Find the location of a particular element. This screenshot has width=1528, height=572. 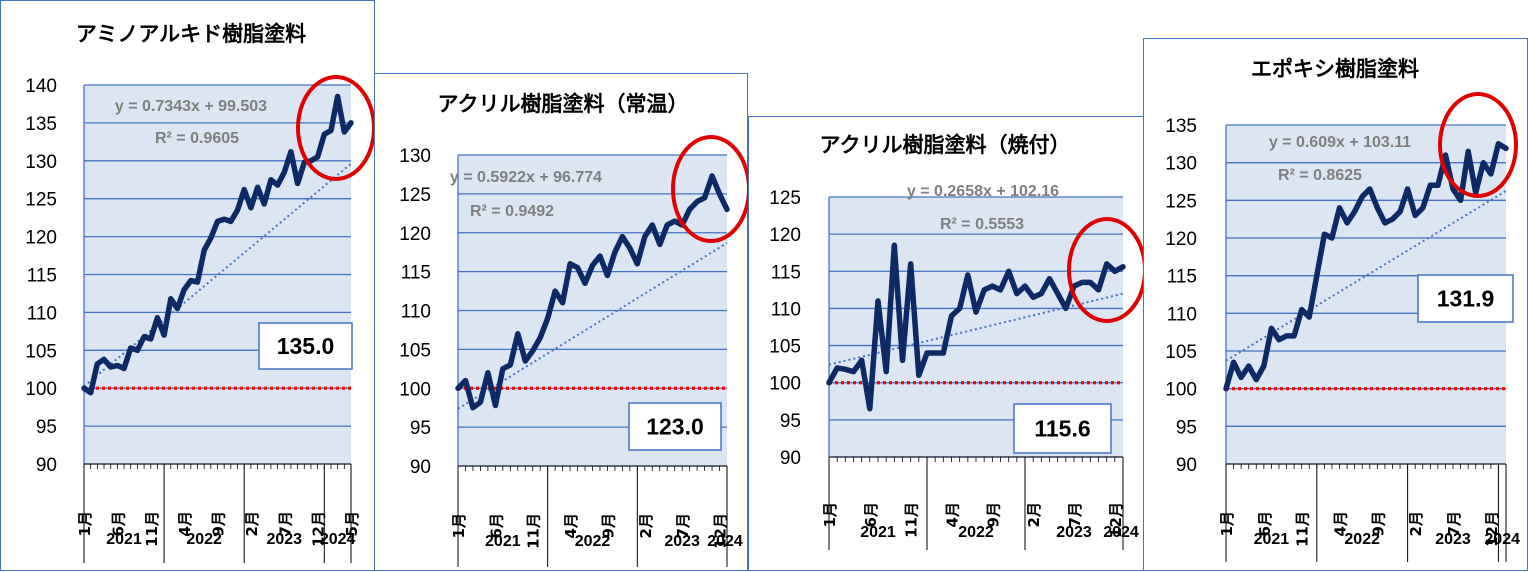

trendline is located at coordinates (976, 329).